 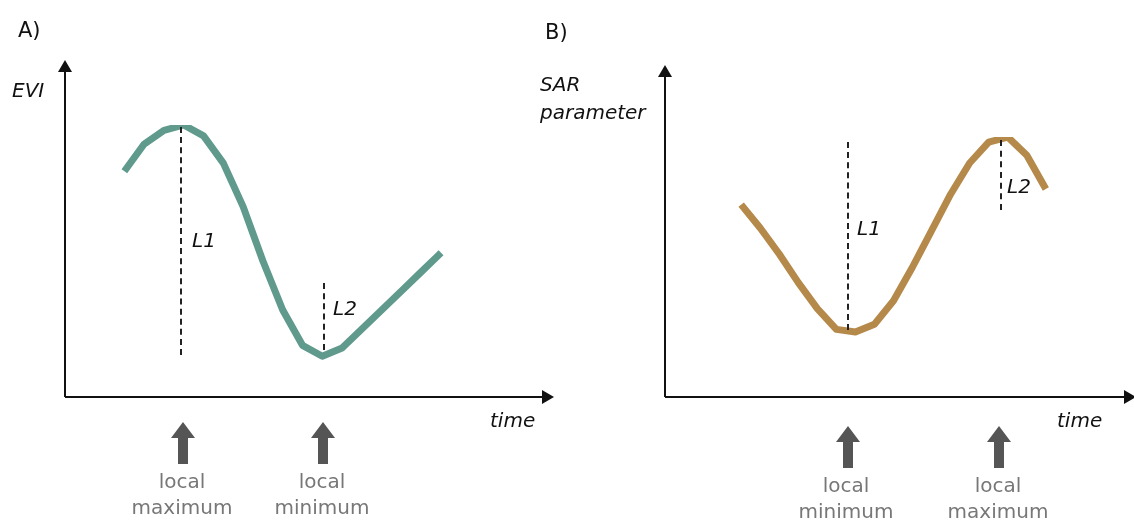 What do you see at coordinates (28, 90) in the screenshot?
I see `y-axis-title: EVI` at bounding box center [28, 90].